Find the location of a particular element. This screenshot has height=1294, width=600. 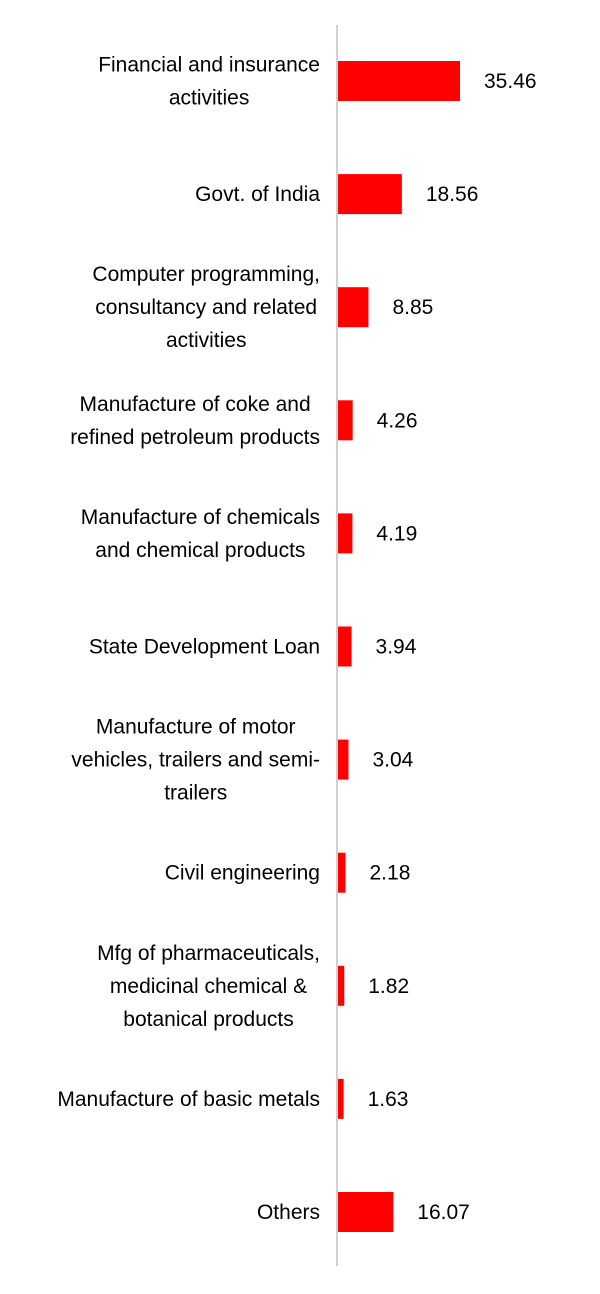

category-label: Financial and insurance activities is located at coordinates (209, 82).